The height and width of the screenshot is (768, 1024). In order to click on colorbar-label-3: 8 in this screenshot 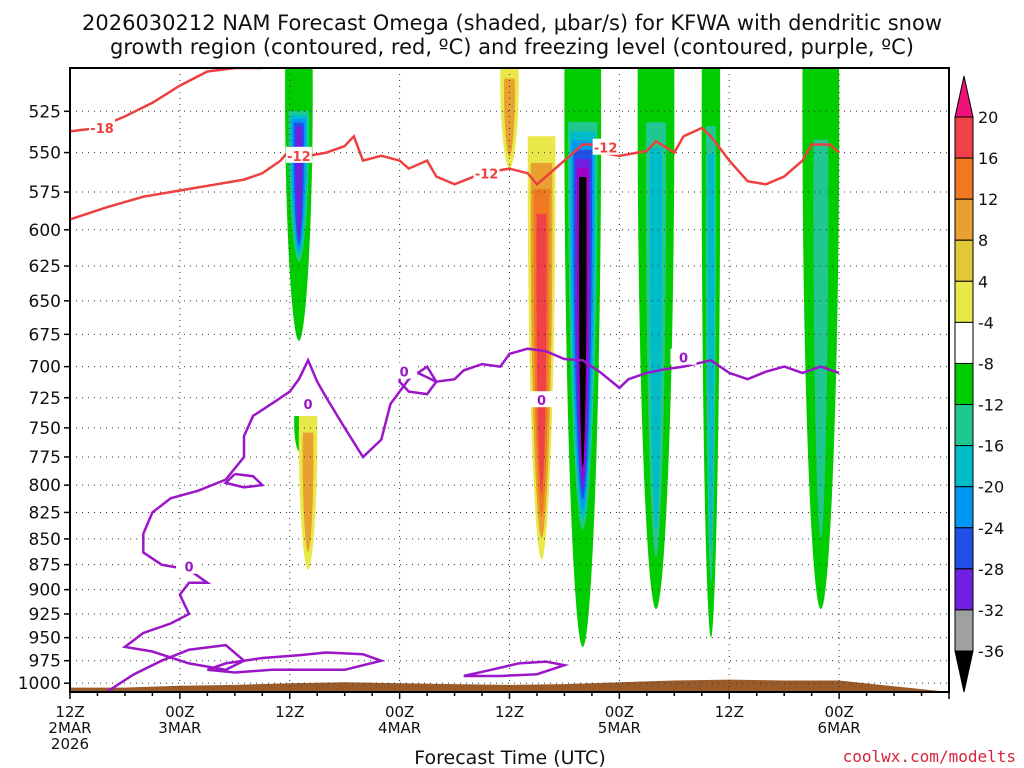, I will do `click(983, 240)`.